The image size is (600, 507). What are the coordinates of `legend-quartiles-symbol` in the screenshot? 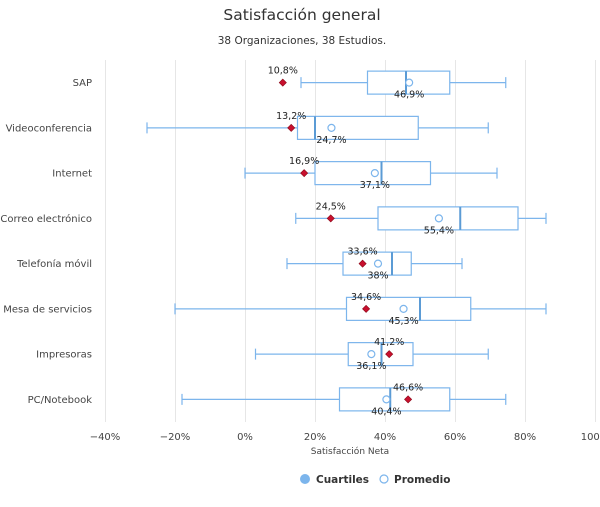 It's located at (305, 479).